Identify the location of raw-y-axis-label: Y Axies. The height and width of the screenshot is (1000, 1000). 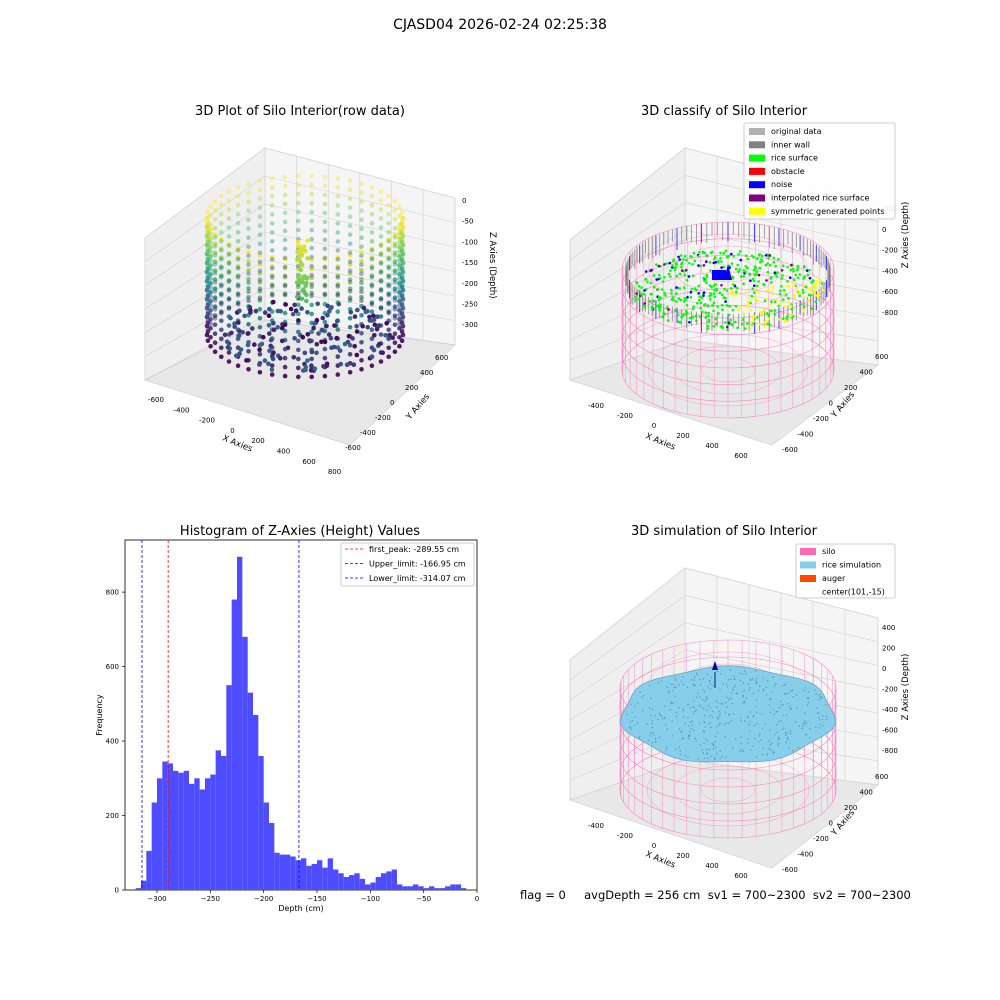
(418, 407).